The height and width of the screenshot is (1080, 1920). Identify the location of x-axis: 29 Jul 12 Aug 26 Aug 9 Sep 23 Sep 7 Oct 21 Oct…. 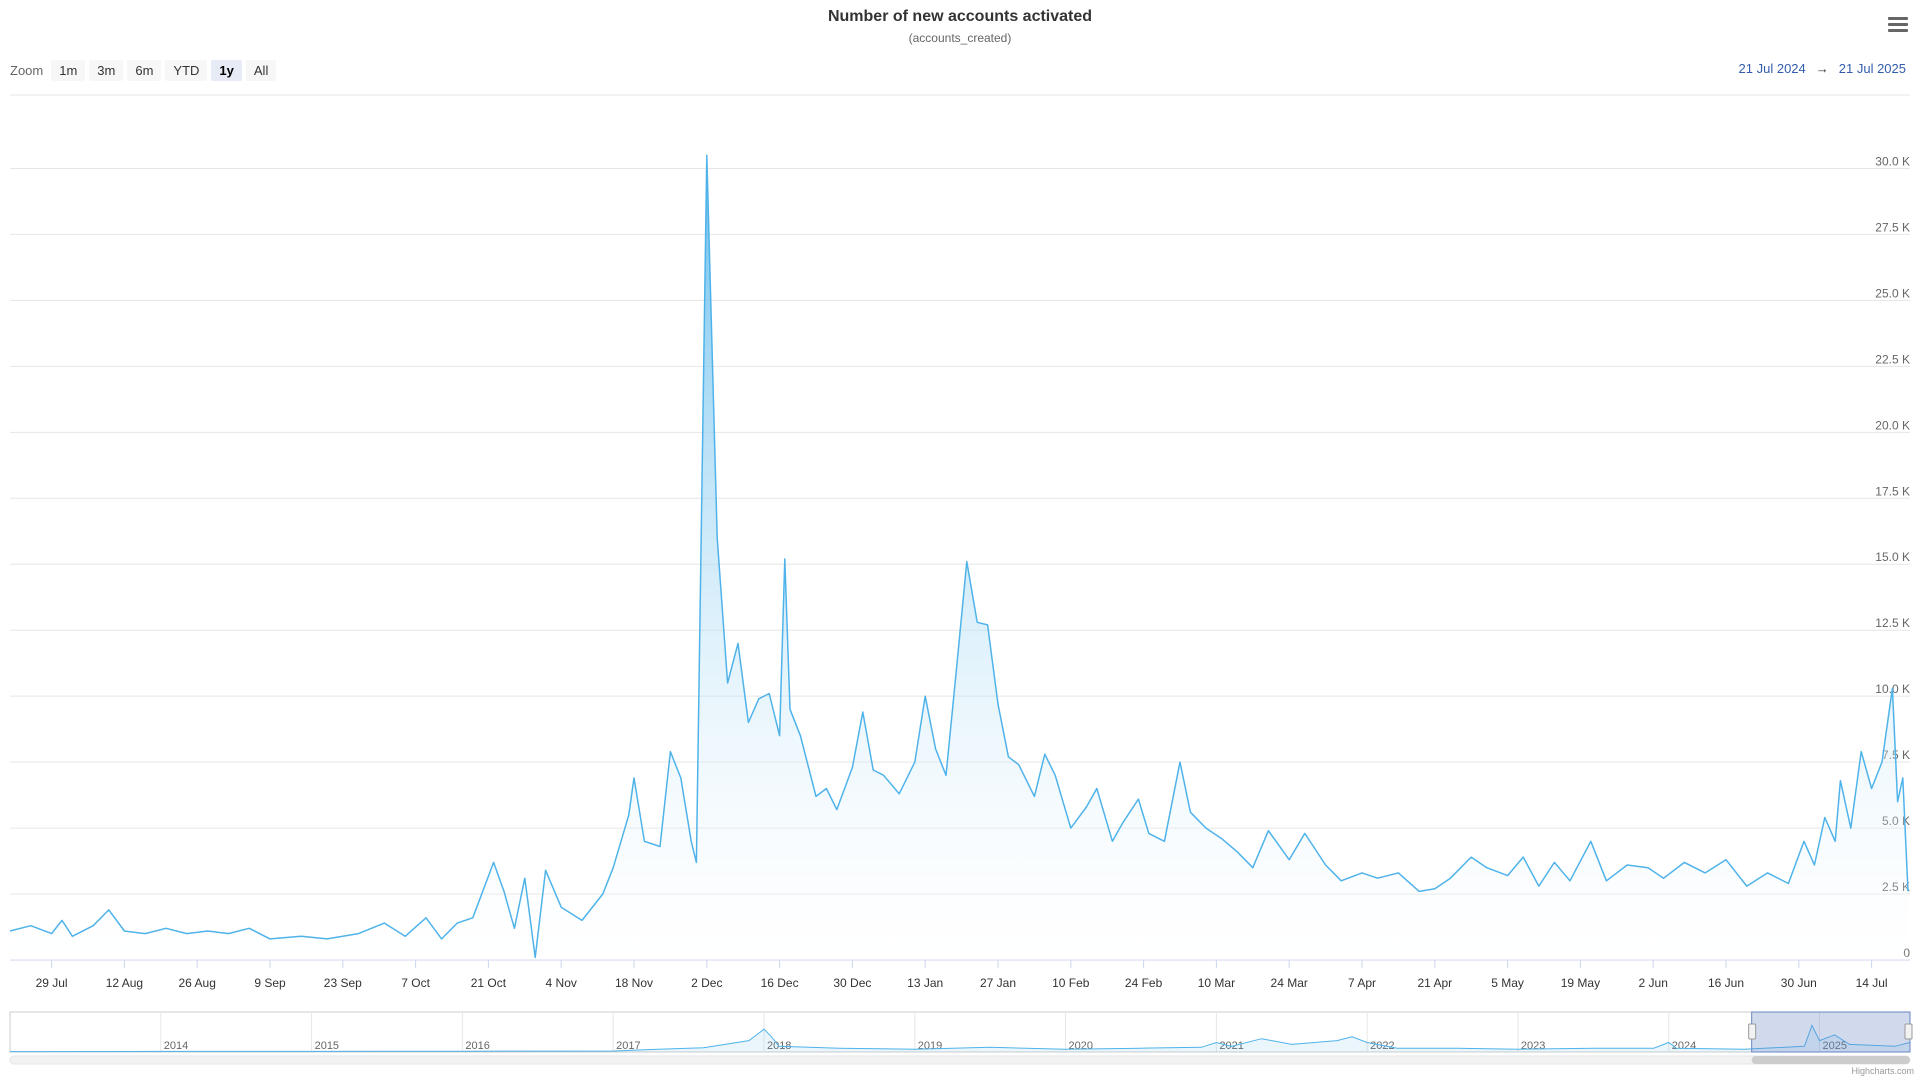
(960, 974).